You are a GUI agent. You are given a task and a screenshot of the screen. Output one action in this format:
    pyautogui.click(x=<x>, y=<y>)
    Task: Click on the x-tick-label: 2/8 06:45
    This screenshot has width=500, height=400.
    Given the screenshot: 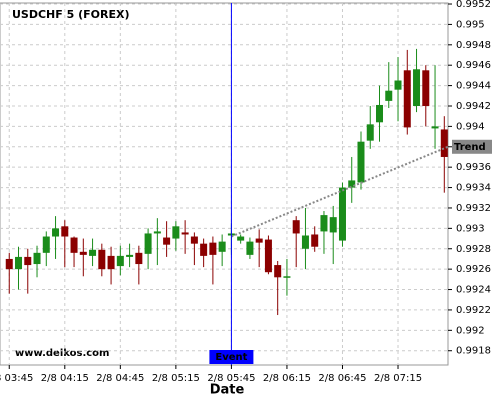 What is the action you would take?
    pyautogui.click(x=342, y=378)
    